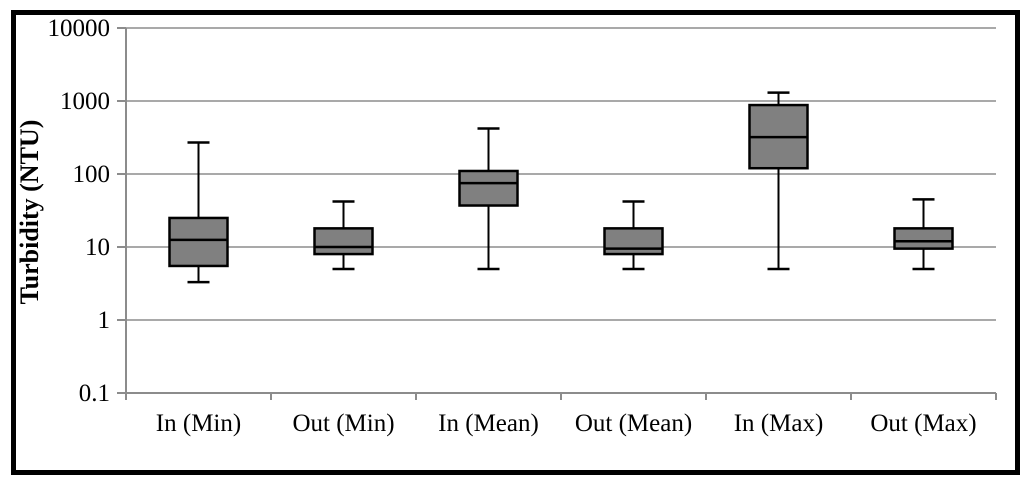 This screenshot has height=481, width=1024. Describe the element at coordinates (633, 423) in the screenshot. I see `x-category-label-out-mean: Out (Mean)` at that location.